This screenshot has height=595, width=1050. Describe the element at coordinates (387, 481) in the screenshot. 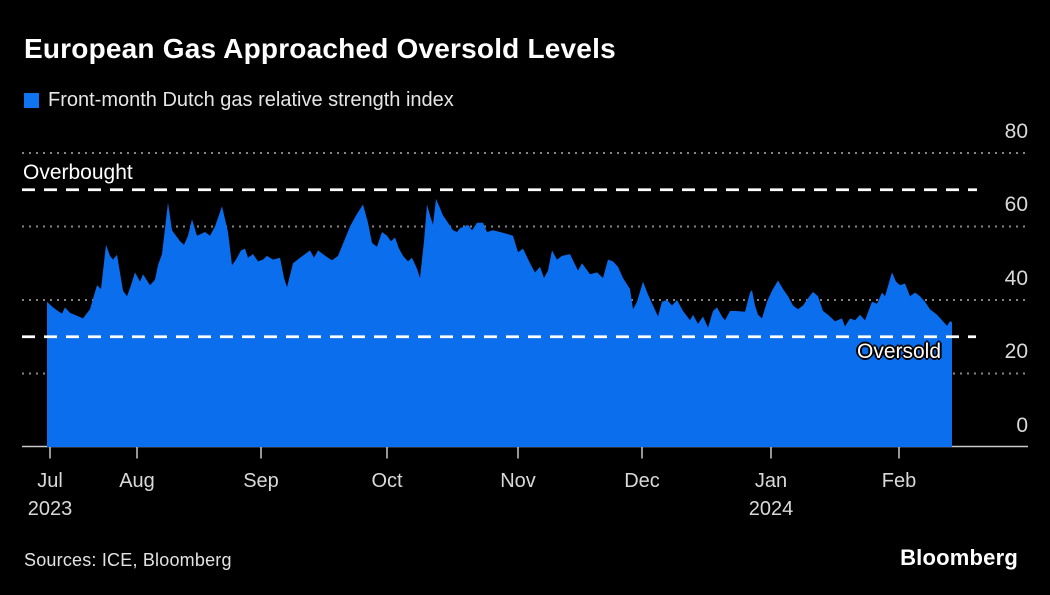

I see `x-axis-label-oct: Oct` at that location.